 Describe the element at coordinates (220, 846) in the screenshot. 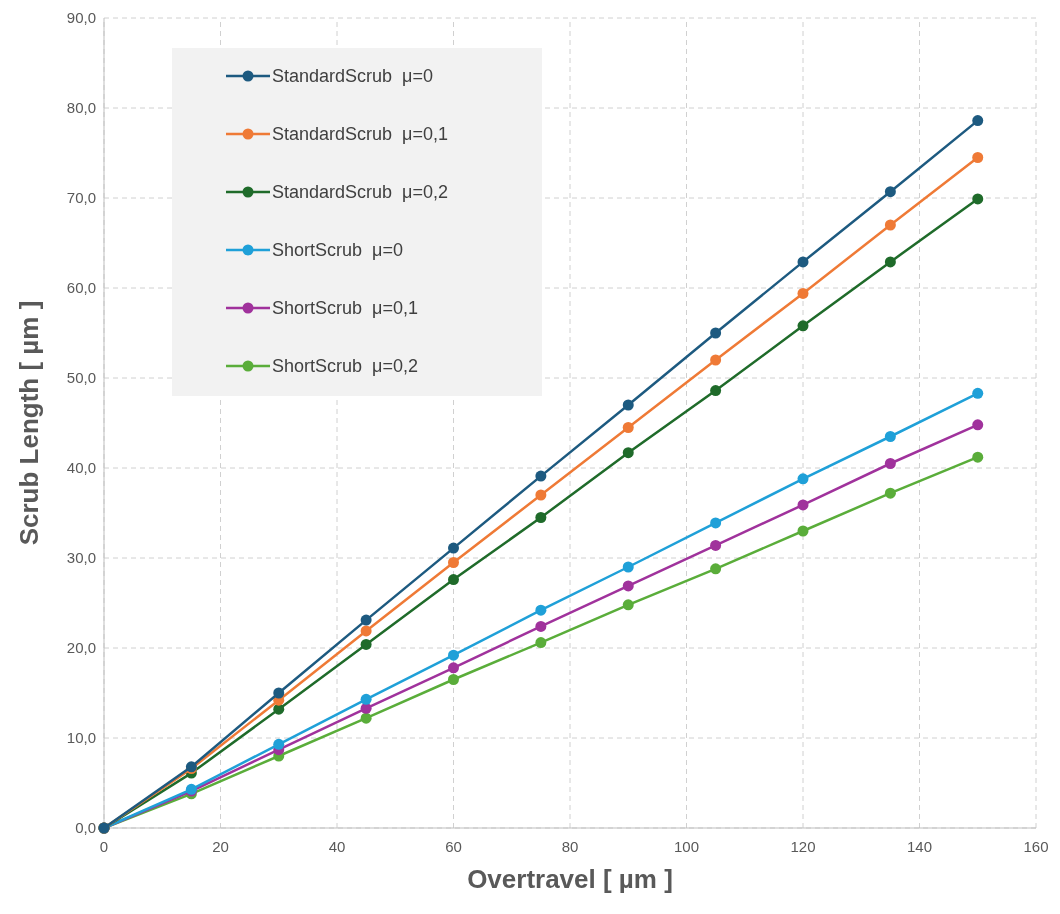

I see `x-tick-label: 20` at that location.